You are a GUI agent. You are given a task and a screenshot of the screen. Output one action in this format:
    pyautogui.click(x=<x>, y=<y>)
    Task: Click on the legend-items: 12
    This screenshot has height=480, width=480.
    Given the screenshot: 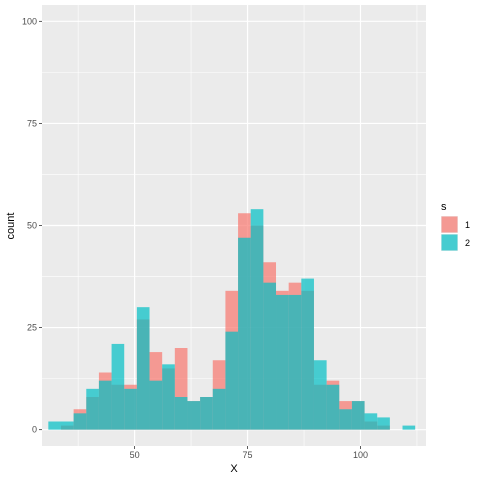 What is the action you would take?
    pyautogui.click(x=455, y=233)
    